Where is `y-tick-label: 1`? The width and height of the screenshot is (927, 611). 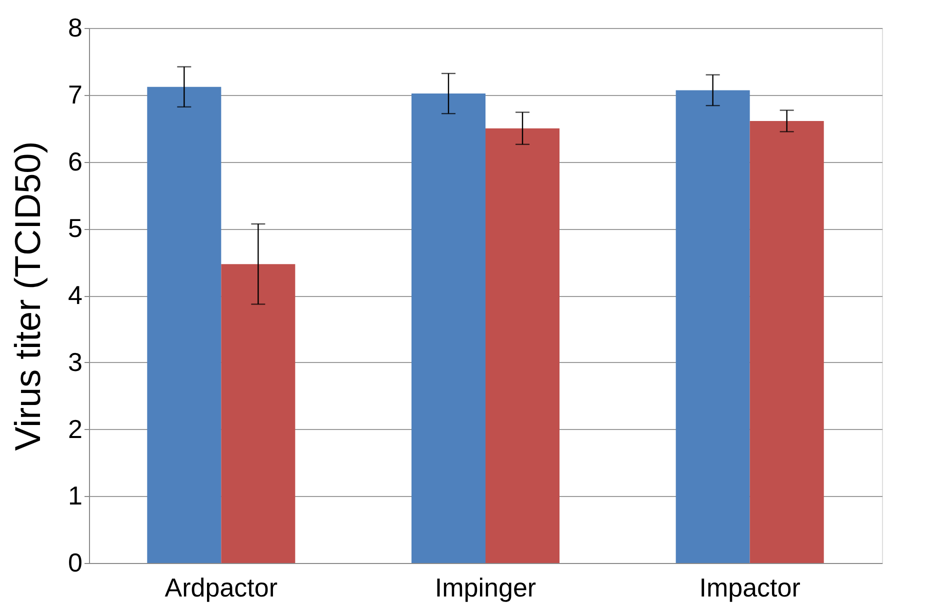 y-tick-label: 1 is located at coordinates (75, 495).